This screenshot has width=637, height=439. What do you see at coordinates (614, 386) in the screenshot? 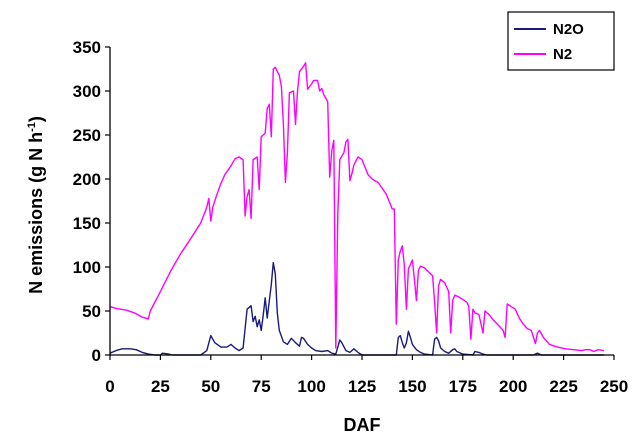
I see `x-tick-label: 250` at bounding box center [614, 386].